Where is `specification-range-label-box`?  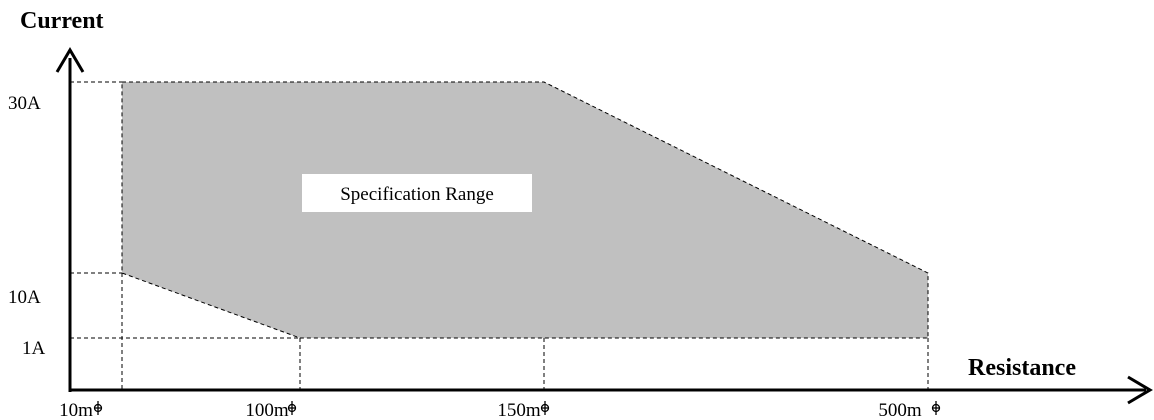 specification-range-label-box is located at coordinates (417, 193).